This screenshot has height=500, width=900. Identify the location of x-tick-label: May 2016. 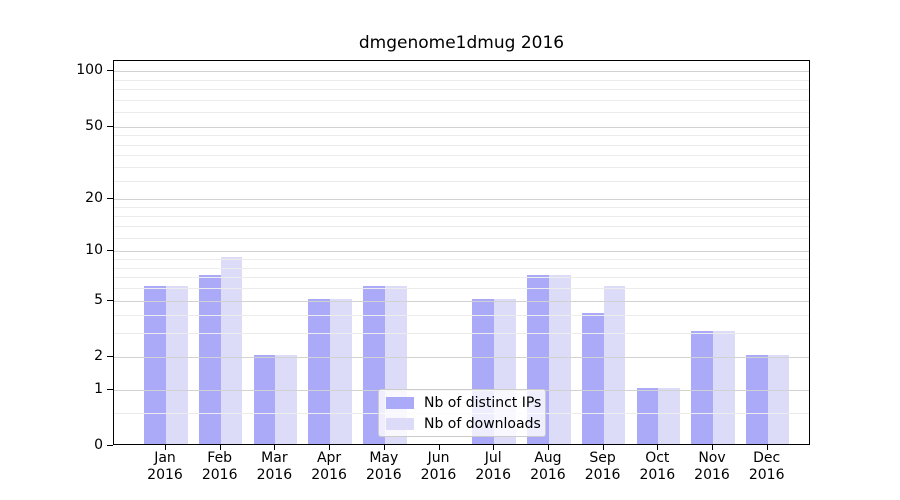
(383, 466).